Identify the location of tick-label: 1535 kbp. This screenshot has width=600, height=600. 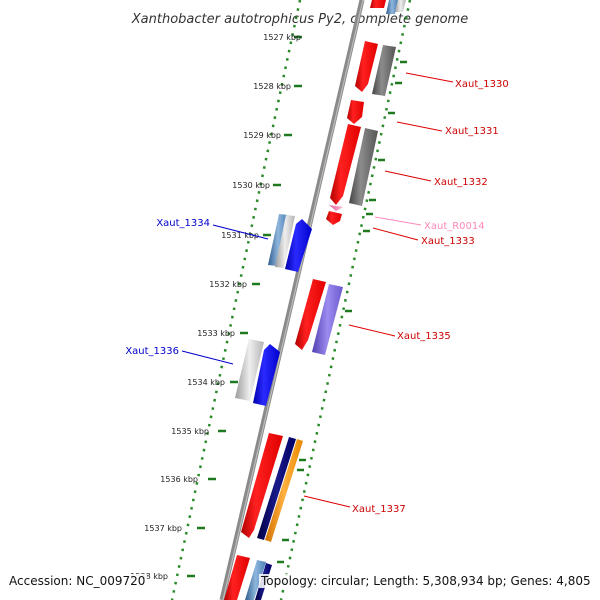
(190, 431).